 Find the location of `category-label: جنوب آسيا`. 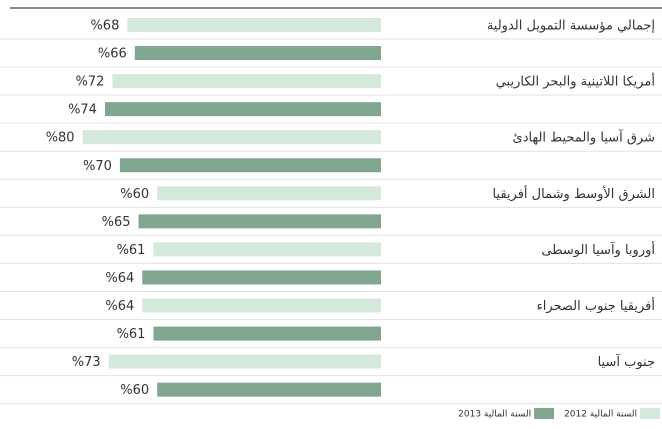

category-label: جنوب آسيا is located at coordinates (626, 361).